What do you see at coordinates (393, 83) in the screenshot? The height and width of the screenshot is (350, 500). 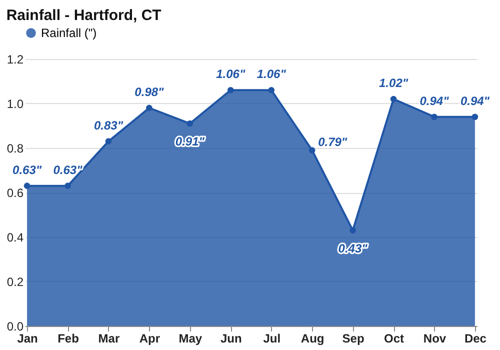 I see `data-label: 1.02"` at bounding box center [393, 83].